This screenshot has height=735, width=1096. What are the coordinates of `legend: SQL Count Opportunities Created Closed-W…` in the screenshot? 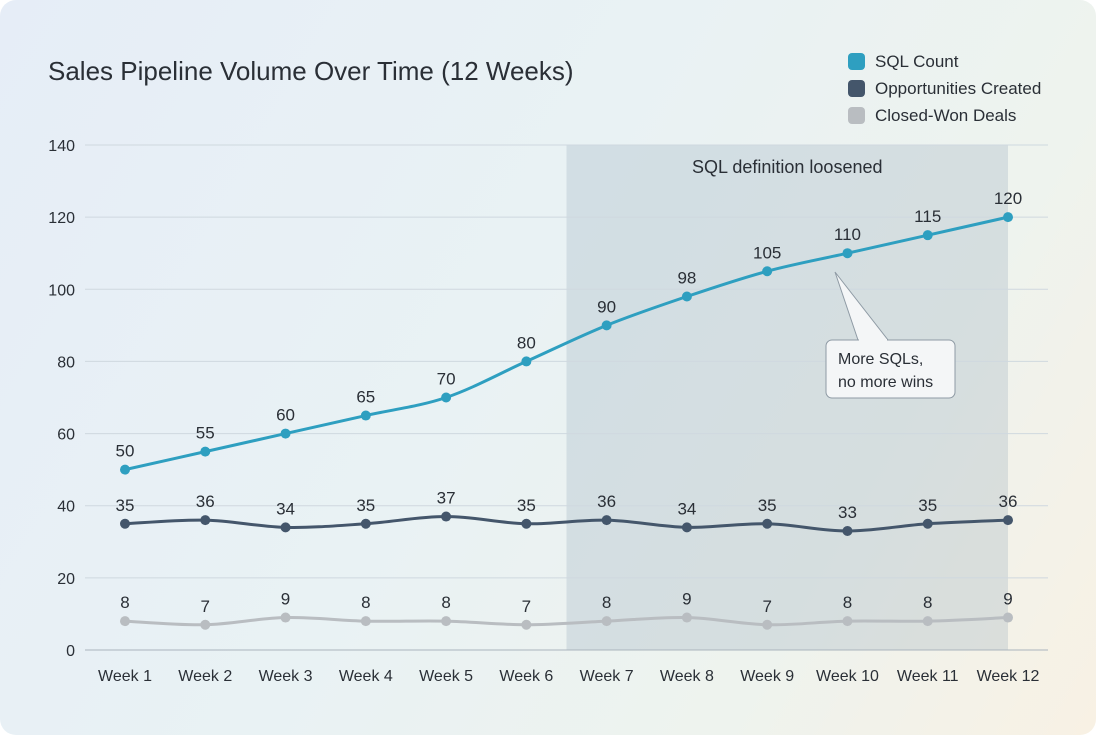 It's located at (944, 88).